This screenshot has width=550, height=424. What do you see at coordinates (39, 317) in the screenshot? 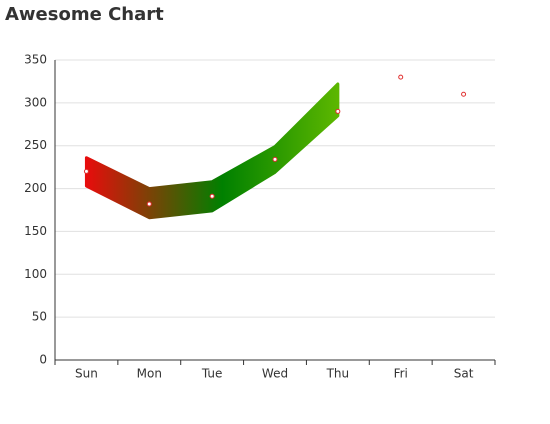
I see `y-tick-label: 50` at bounding box center [39, 317].